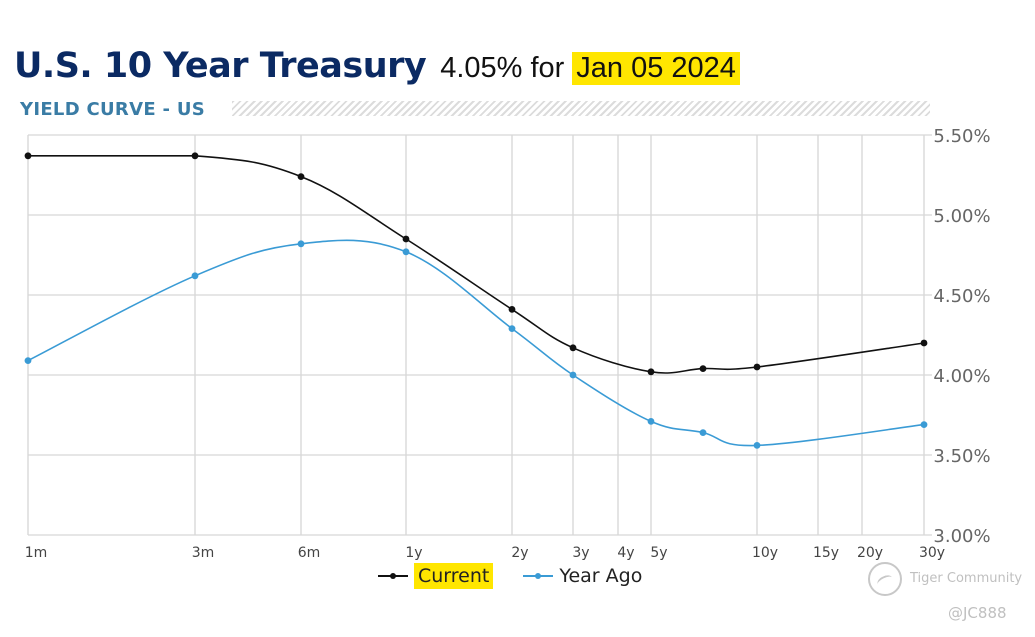 This screenshot has height=637, width=1035. I want to click on x-tick-label: 1y, so click(413, 553).